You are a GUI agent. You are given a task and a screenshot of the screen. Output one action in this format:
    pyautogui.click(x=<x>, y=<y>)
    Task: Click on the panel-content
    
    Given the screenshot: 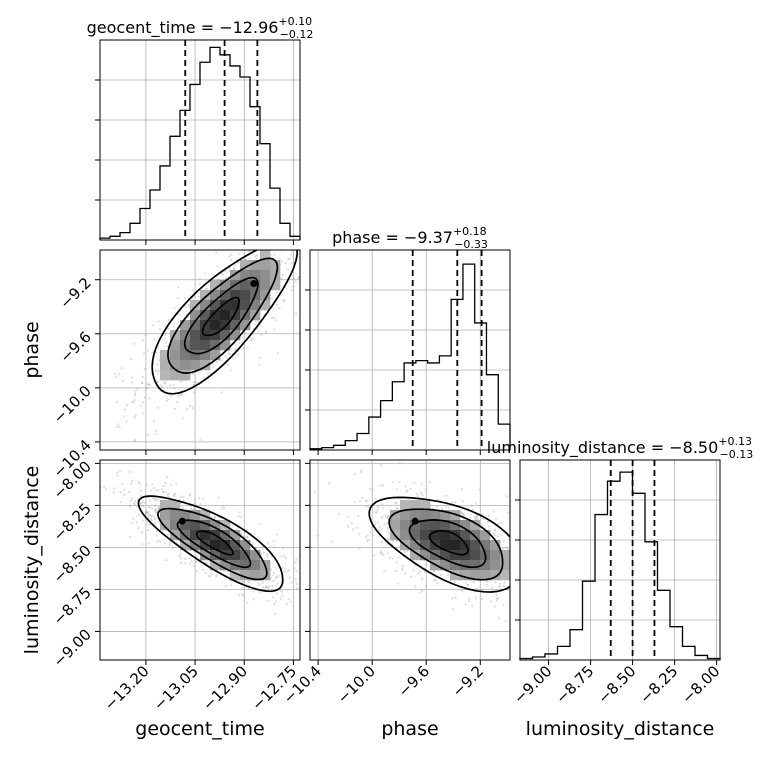 What is the action you would take?
    pyautogui.click(x=410, y=560)
    